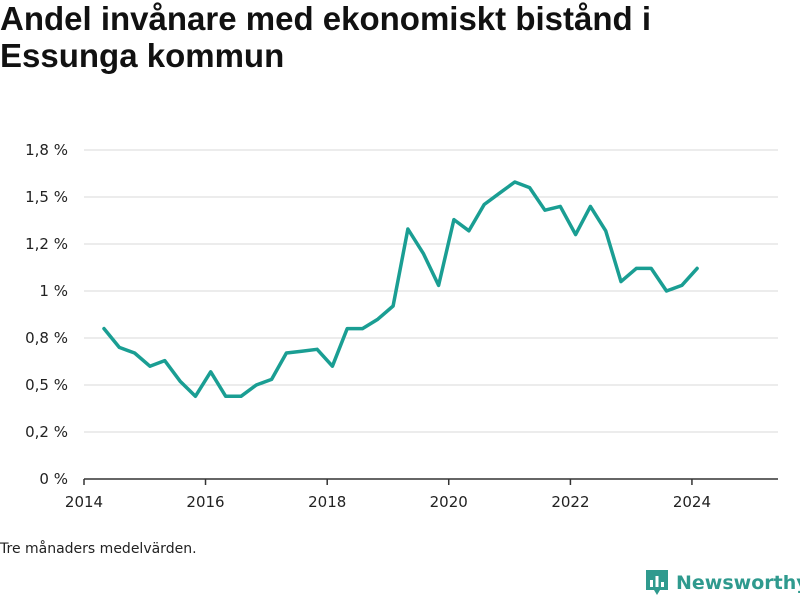 The height and width of the screenshot is (600, 800). I want to click on x-tick-label: 2024, so click(692, 502).